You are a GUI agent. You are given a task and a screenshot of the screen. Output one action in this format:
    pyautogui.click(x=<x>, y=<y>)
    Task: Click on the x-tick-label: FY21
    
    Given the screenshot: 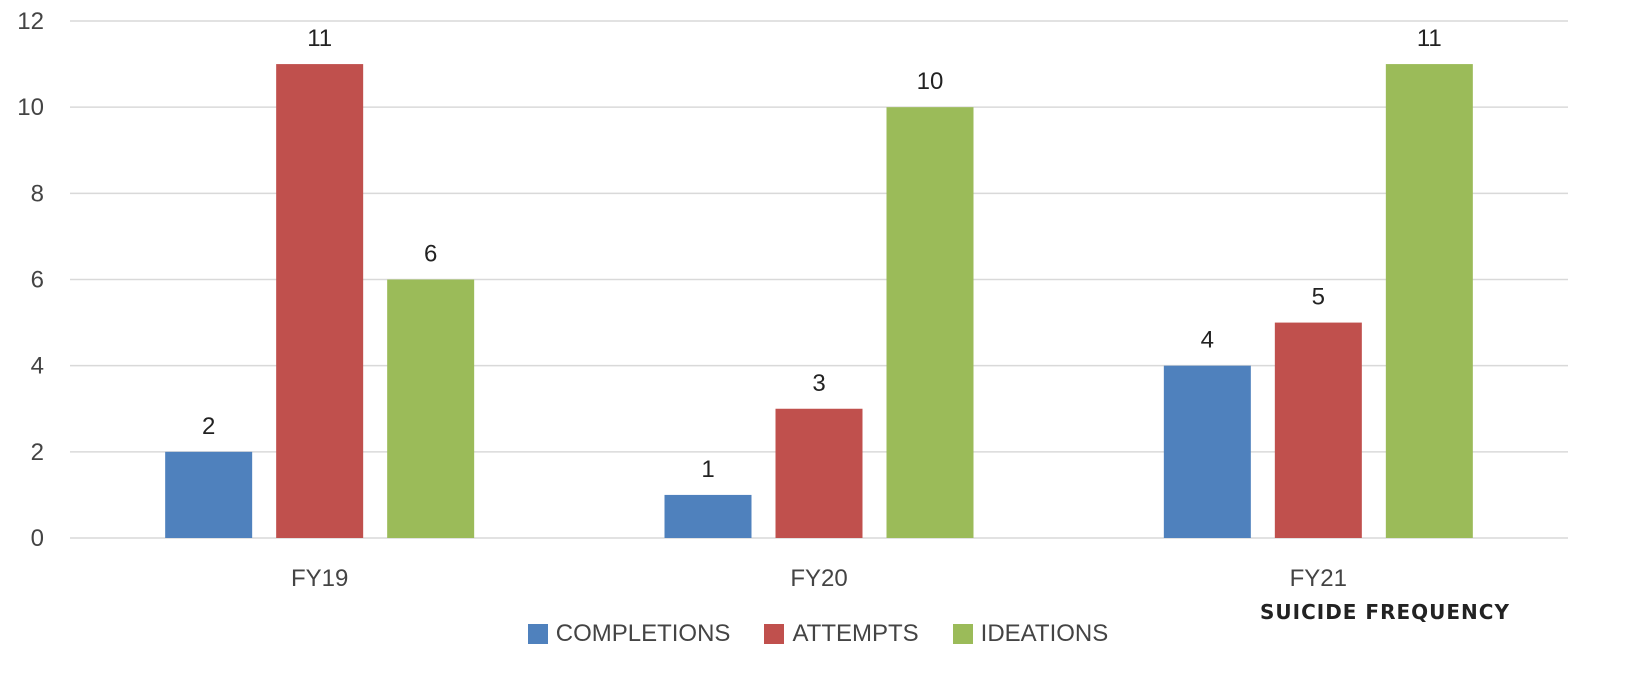 What is the action you would take?
    pyautogui.click(x=1318, y=578)
    